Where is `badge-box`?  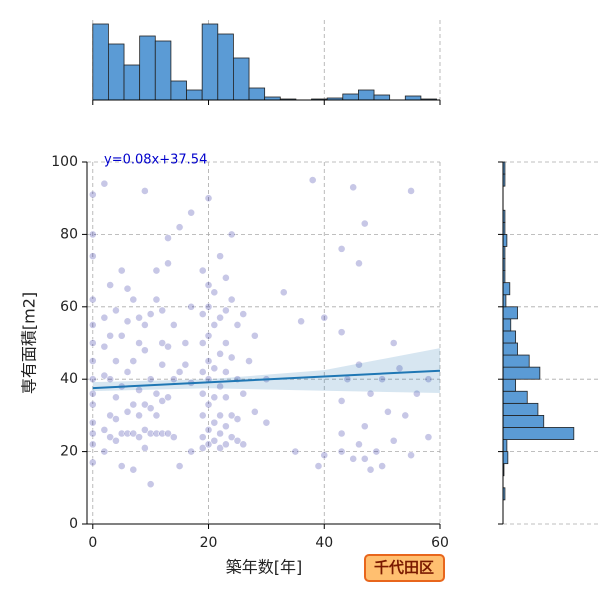 badge-box is located at coordinates (404, 568).